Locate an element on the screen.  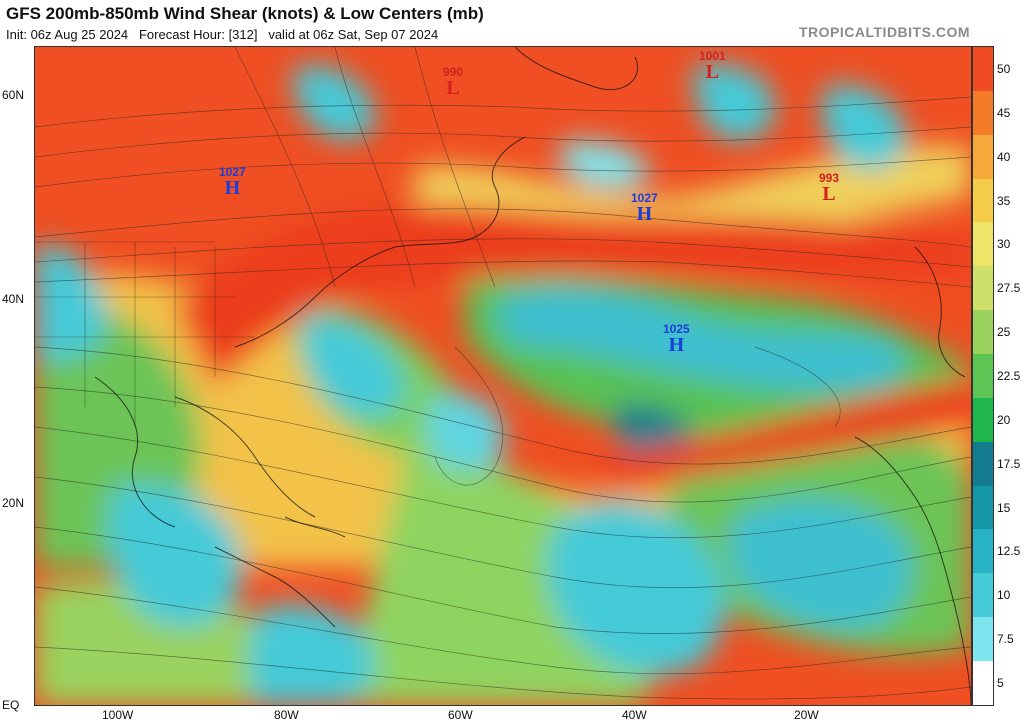
colorbar is located at coordinates (983, 376).